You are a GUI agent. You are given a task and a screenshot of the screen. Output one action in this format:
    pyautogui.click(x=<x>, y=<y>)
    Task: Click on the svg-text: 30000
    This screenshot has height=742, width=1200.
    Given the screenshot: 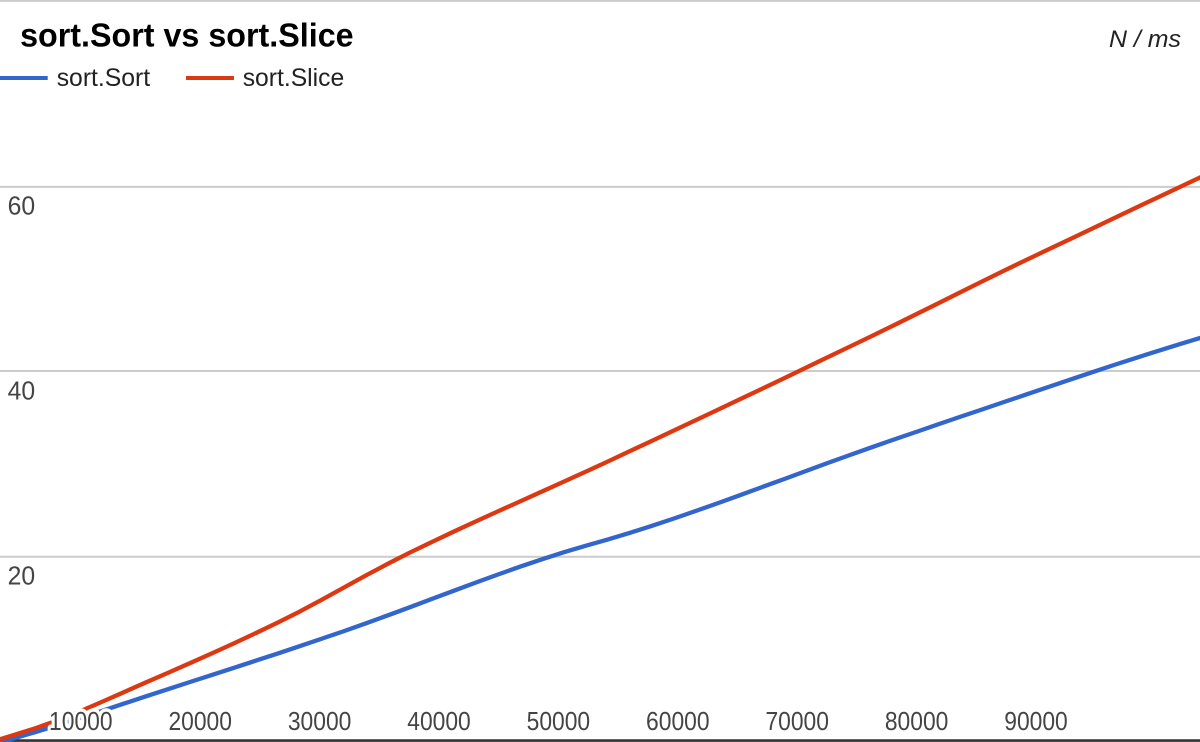 What is the action you would take?
    pyautogui.click(x=320, y=721)
    